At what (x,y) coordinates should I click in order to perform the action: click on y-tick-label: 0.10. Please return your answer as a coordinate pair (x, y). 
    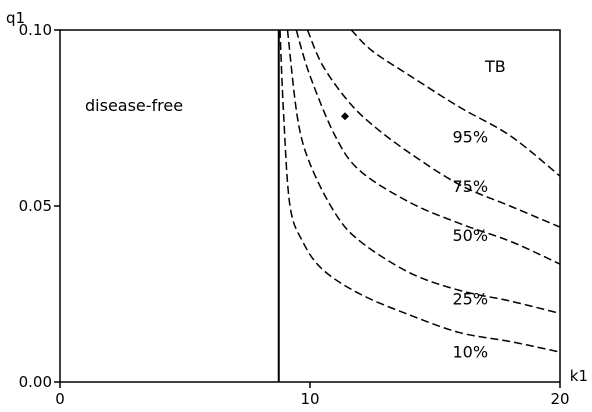
    Looking at the image, I should click on (35, 30).